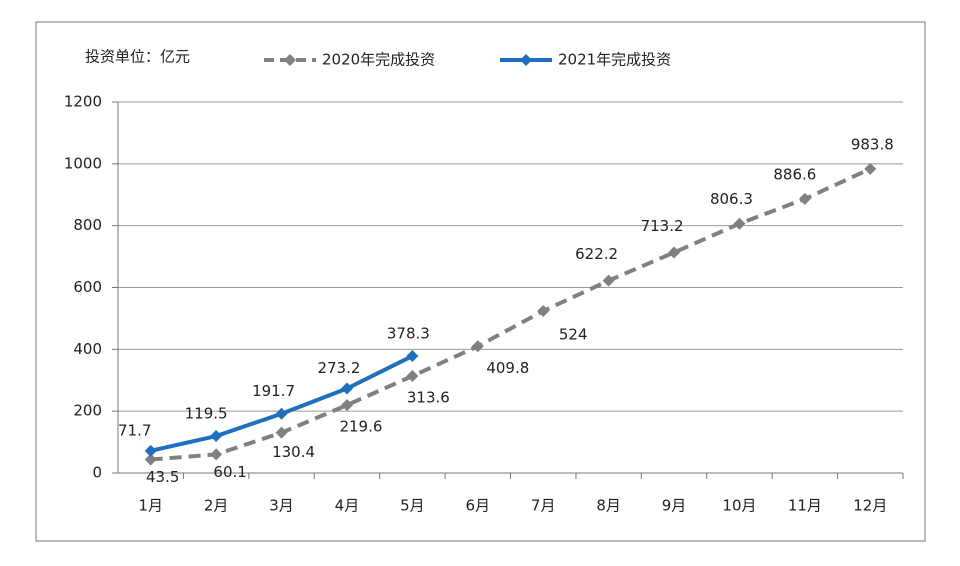 This screenshot has width=960, height=566. Describe the element at coordinates (870, 506) in the screenshot. I see `x-tick-label: 12月` at that location.